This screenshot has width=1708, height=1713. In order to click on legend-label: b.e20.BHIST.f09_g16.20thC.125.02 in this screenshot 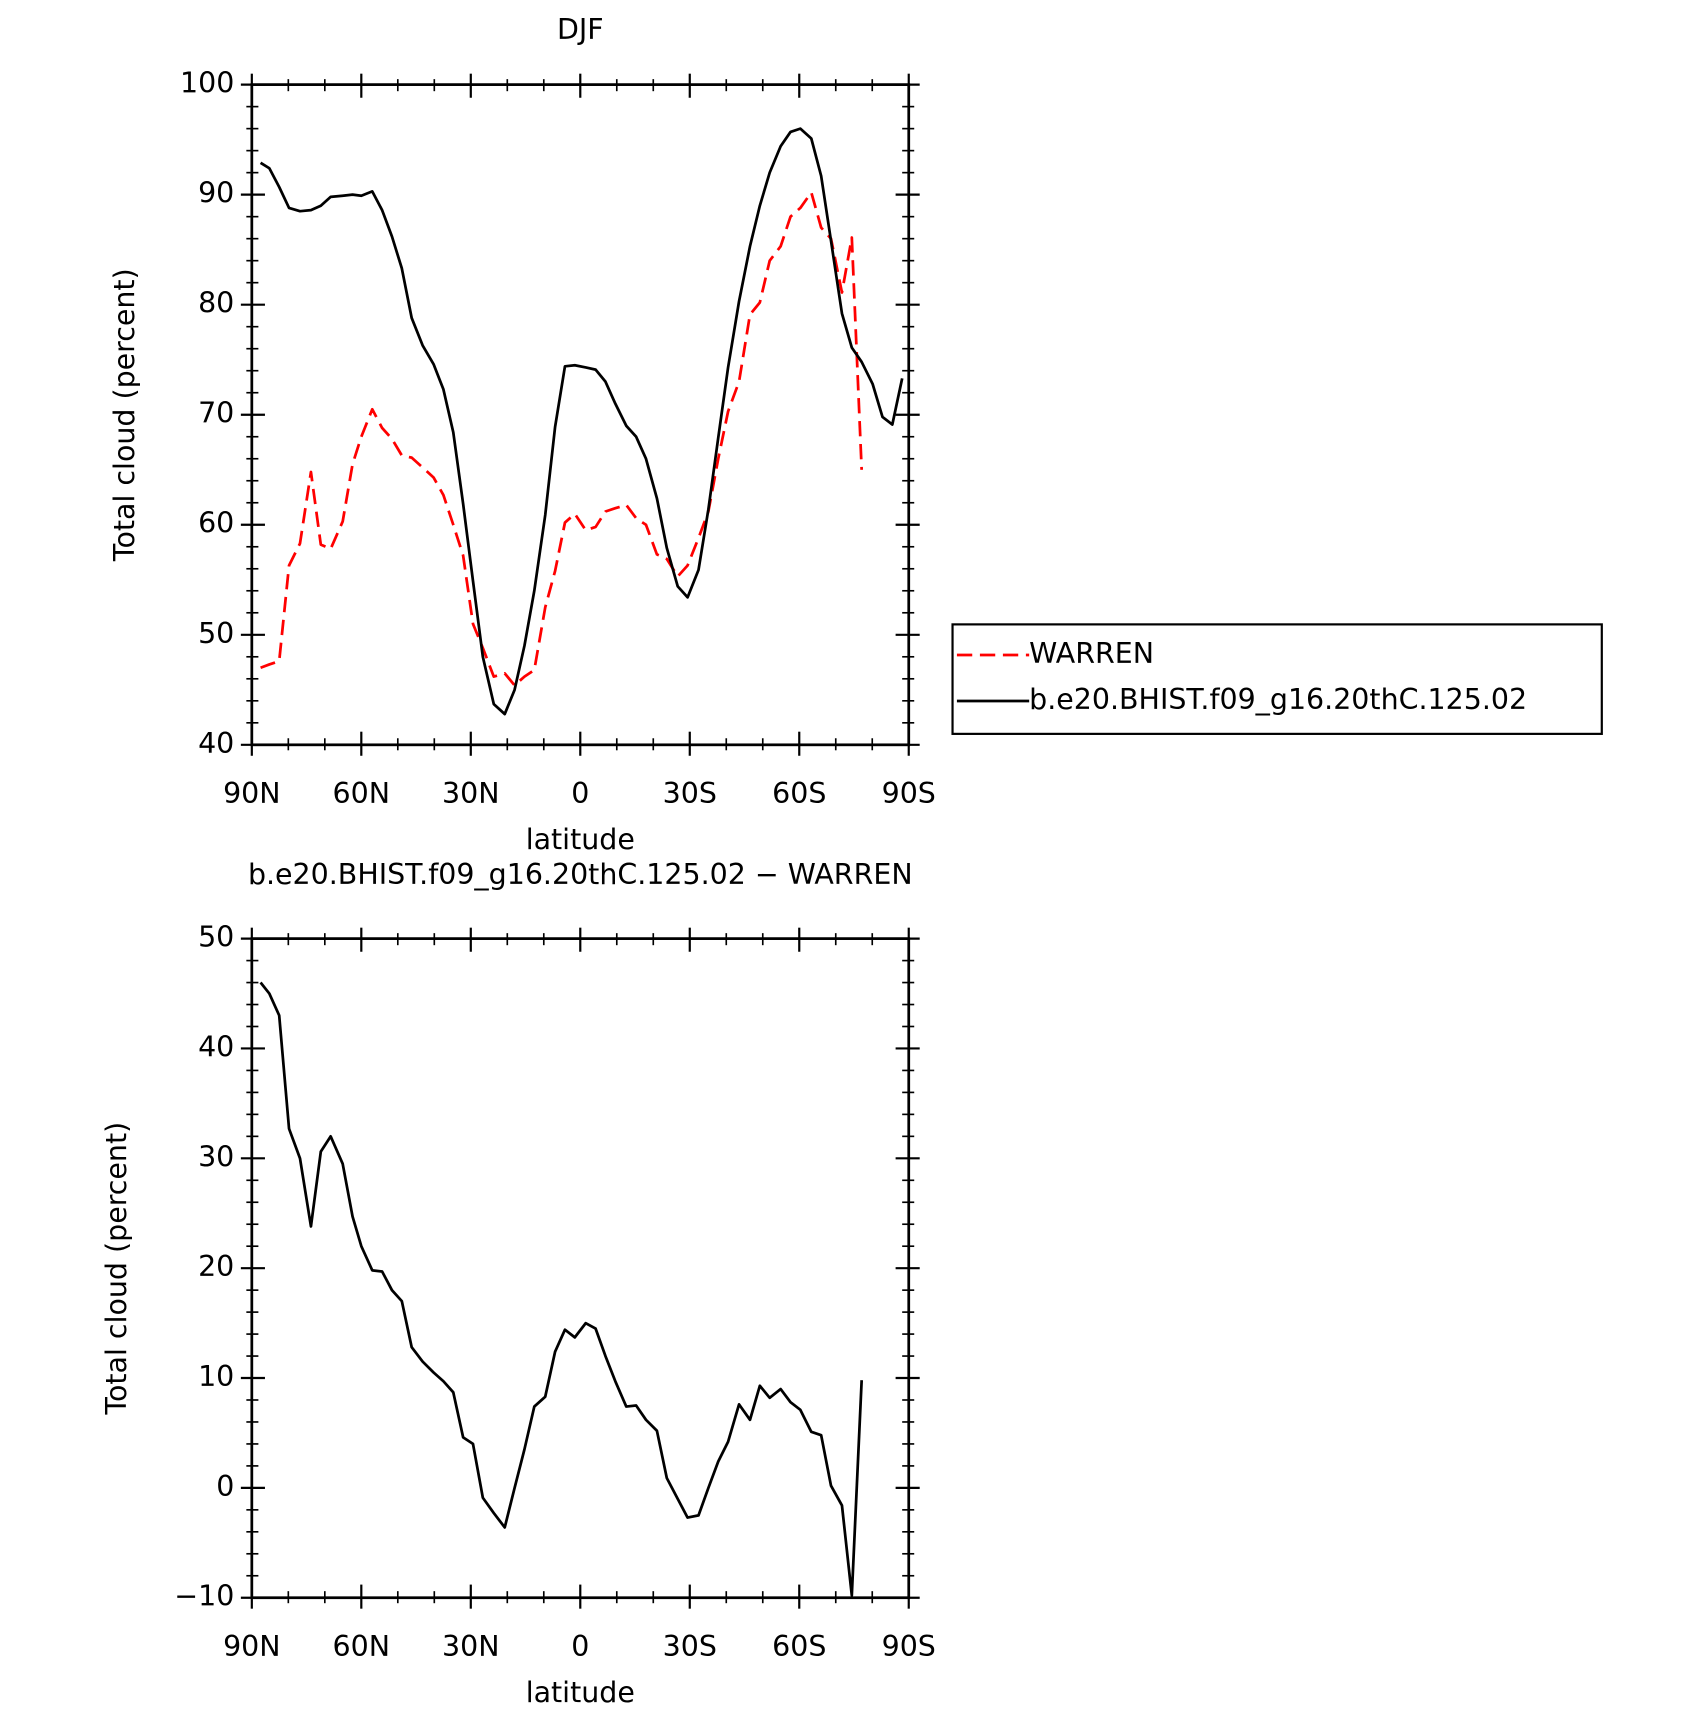, I will do `click(1278, 699)`.